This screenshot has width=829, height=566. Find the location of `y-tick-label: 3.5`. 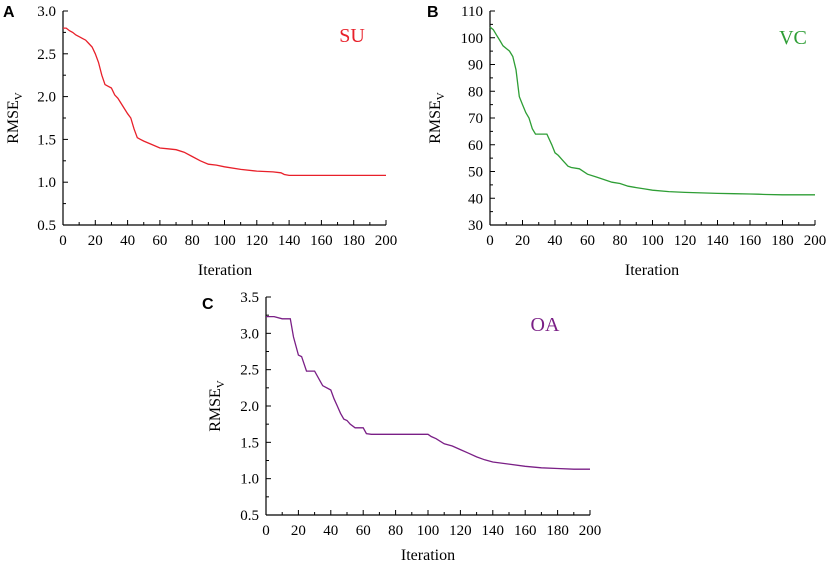

y-tick-label: 3.5 is located at coordinates (249, 298).